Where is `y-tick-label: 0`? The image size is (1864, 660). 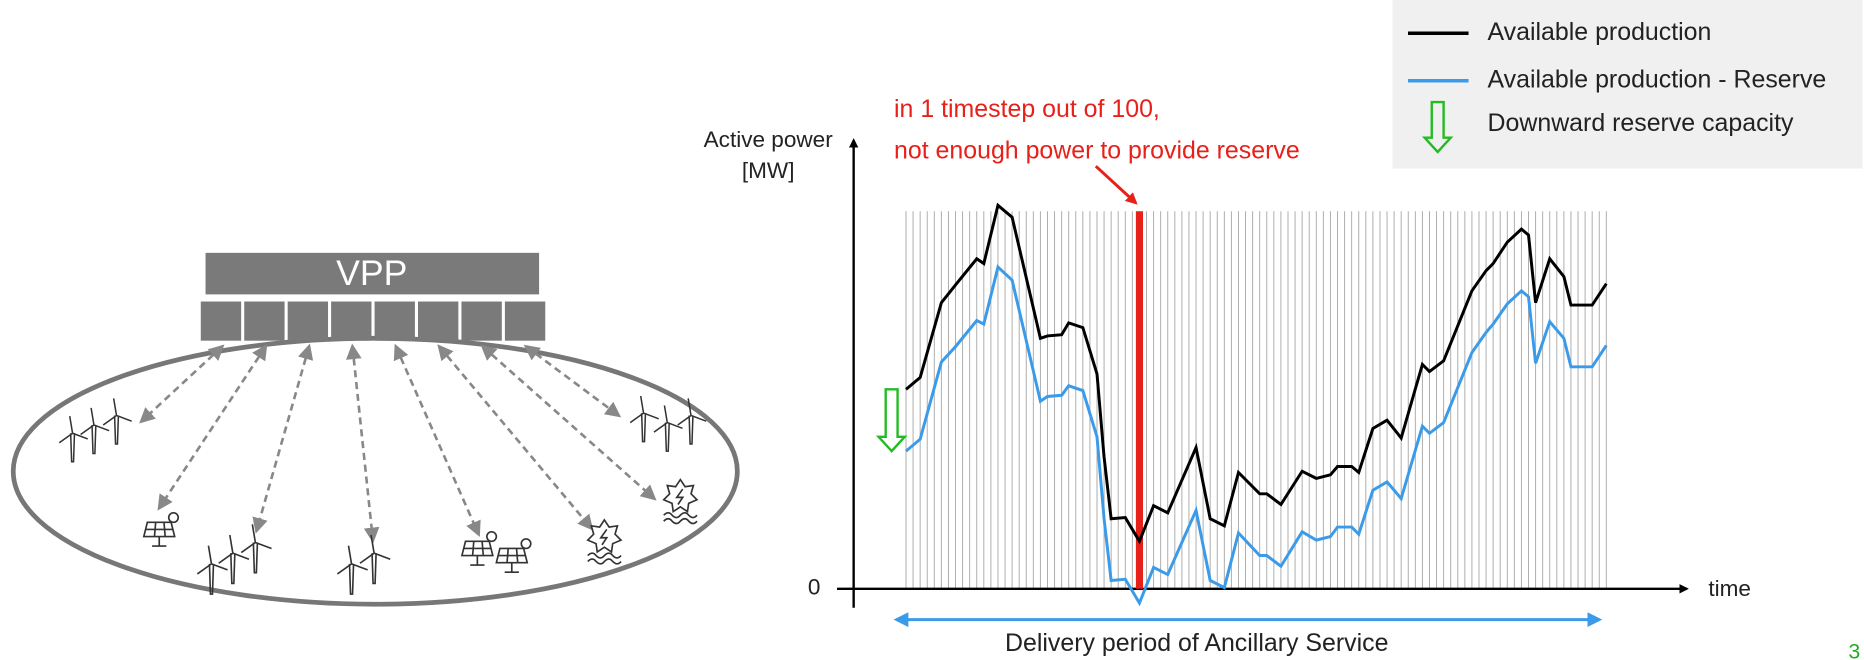 y-tick-label: 0 is located at coordinates (814, 587).